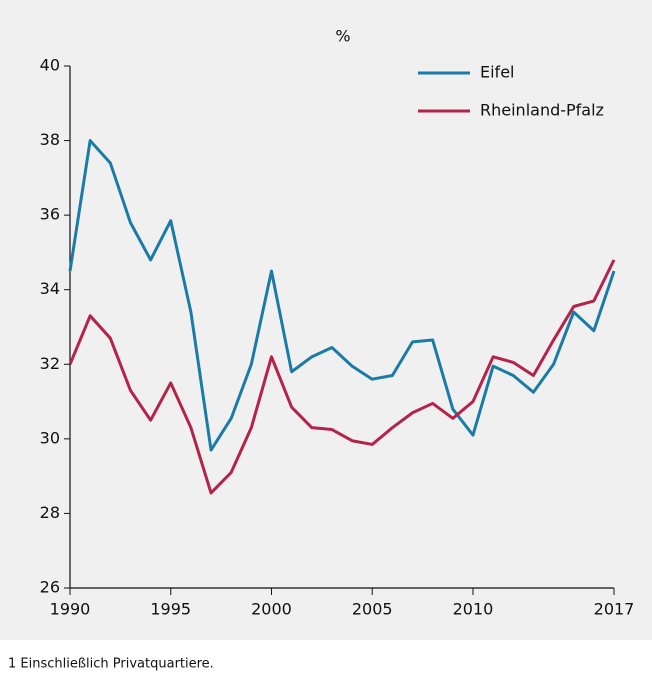  Describe the element at coordinates (50, 65) in the screenshot. I see `y-tick-label: 40` at that location.